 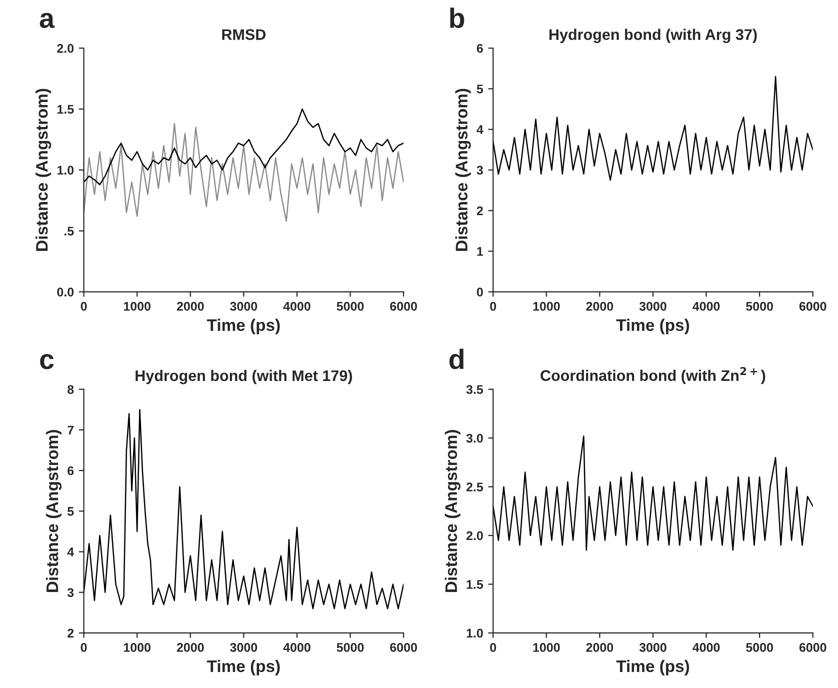 What do you see at coordinates (244, 377) in the screenshot?
I see `chart-title: Hydrogen bond (with Met 179)` at bounding box center [244, 377].